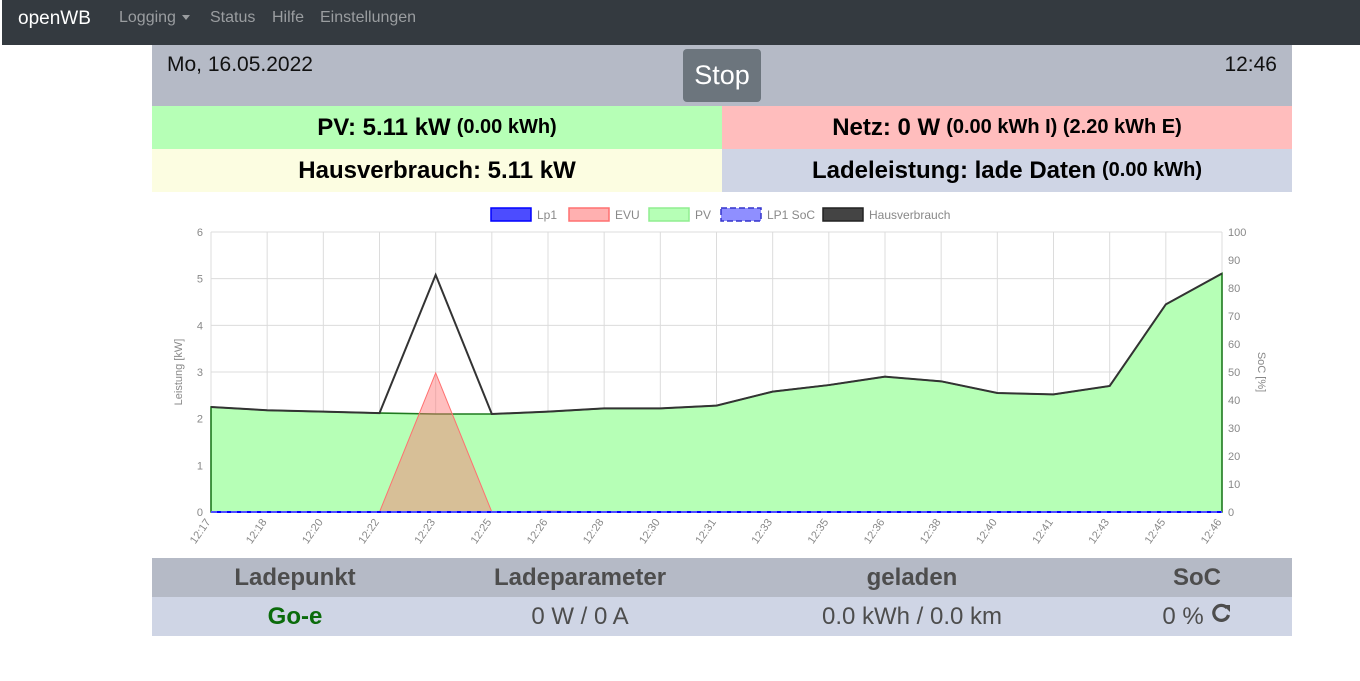  Describe the element at coordinates (240, 64) in the screenshot. I see `date-display: Mo, 16.05.2022` at that location.